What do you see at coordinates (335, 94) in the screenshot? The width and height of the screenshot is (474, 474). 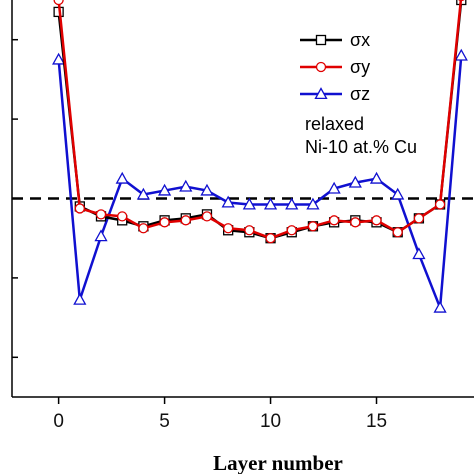 I see `legend-item: σz` at bounding box center [335, 94].